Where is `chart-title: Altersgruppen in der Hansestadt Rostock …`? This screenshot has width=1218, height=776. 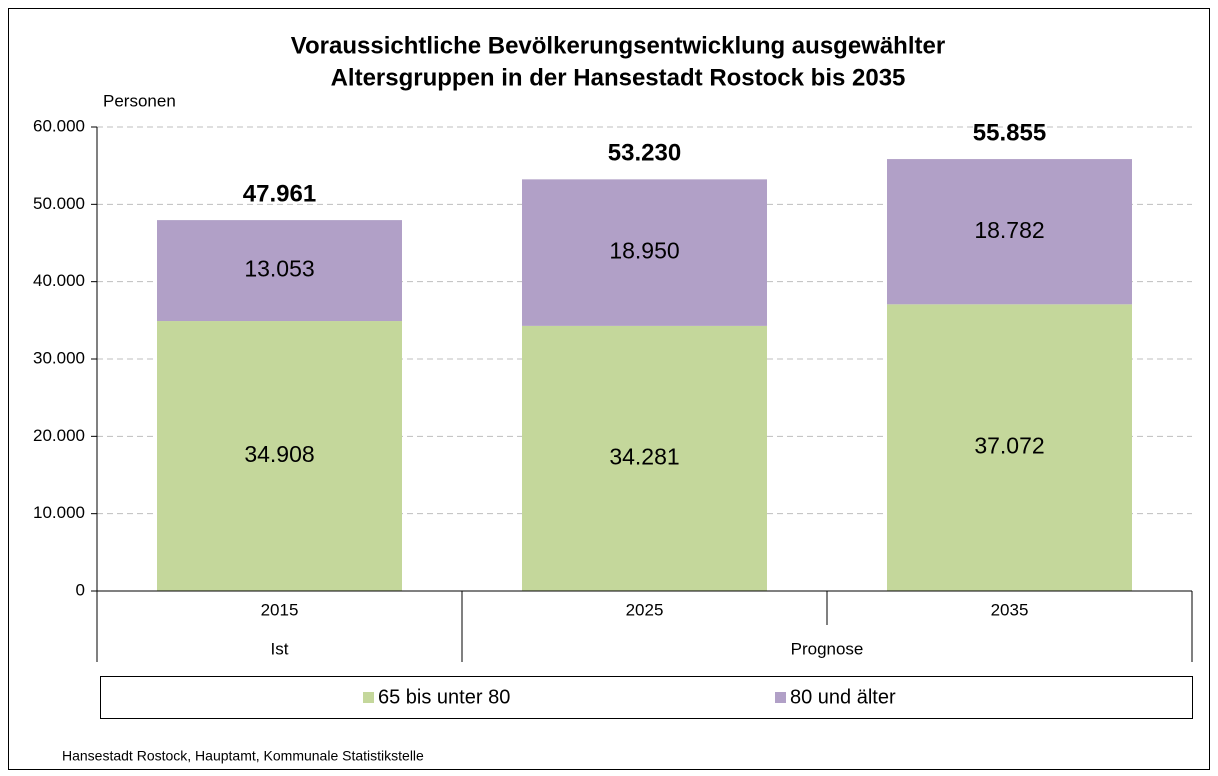
chart-title: Altersgruppen in der Hansestadt Rostock … is located at coordinates (618, 77).